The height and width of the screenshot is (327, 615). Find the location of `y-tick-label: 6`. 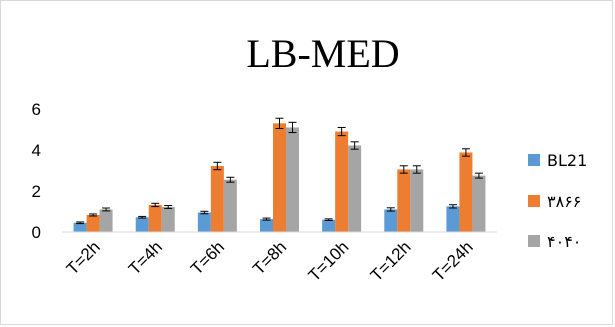

y-tick-label: 6 is located at coordinates (36, 109).